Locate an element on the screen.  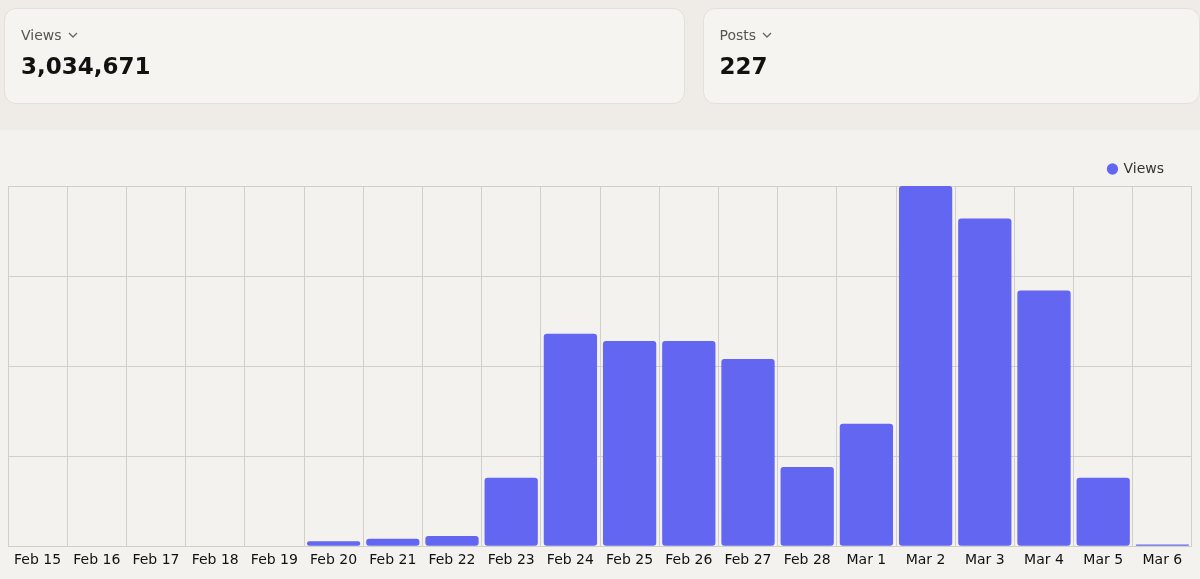
x-tick-label: Feb 26 is located at coordinates (689, 559).